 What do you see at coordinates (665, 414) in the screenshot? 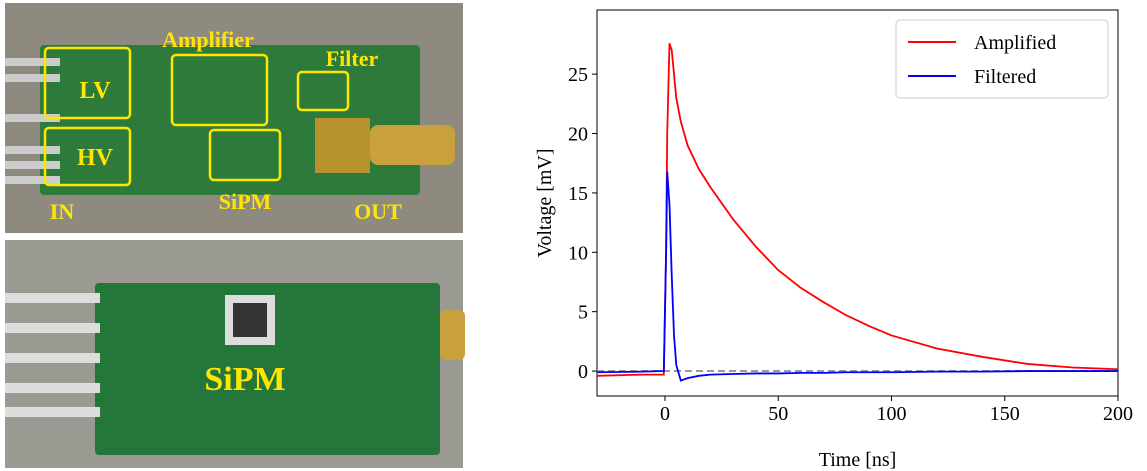
I see `x-tick-label: 0` at bounding box center [665, 414].